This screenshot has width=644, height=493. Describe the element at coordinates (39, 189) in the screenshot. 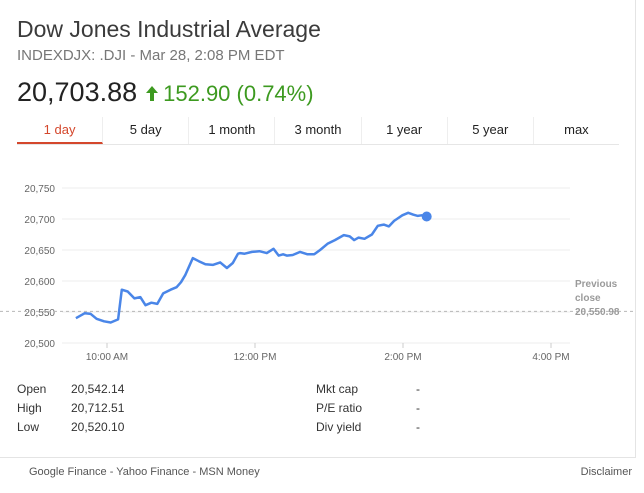

I see `y-tick-label: 20,750` at that location.